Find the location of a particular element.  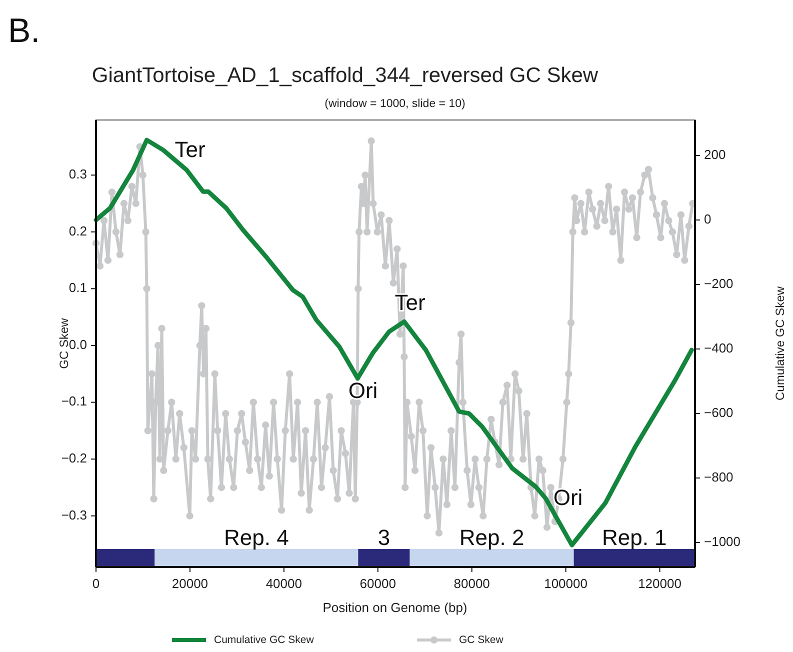

y-tick-label: −0.3 is located at coordinates (74, 514).